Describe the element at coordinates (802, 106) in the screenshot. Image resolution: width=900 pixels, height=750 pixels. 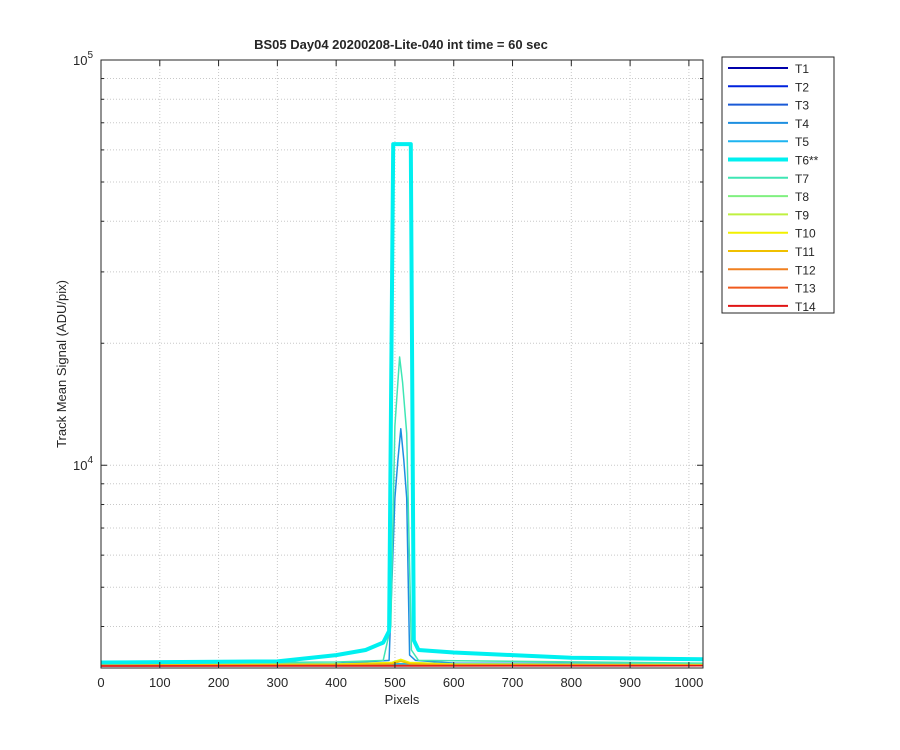
I see `legend-label: T3` at that location.